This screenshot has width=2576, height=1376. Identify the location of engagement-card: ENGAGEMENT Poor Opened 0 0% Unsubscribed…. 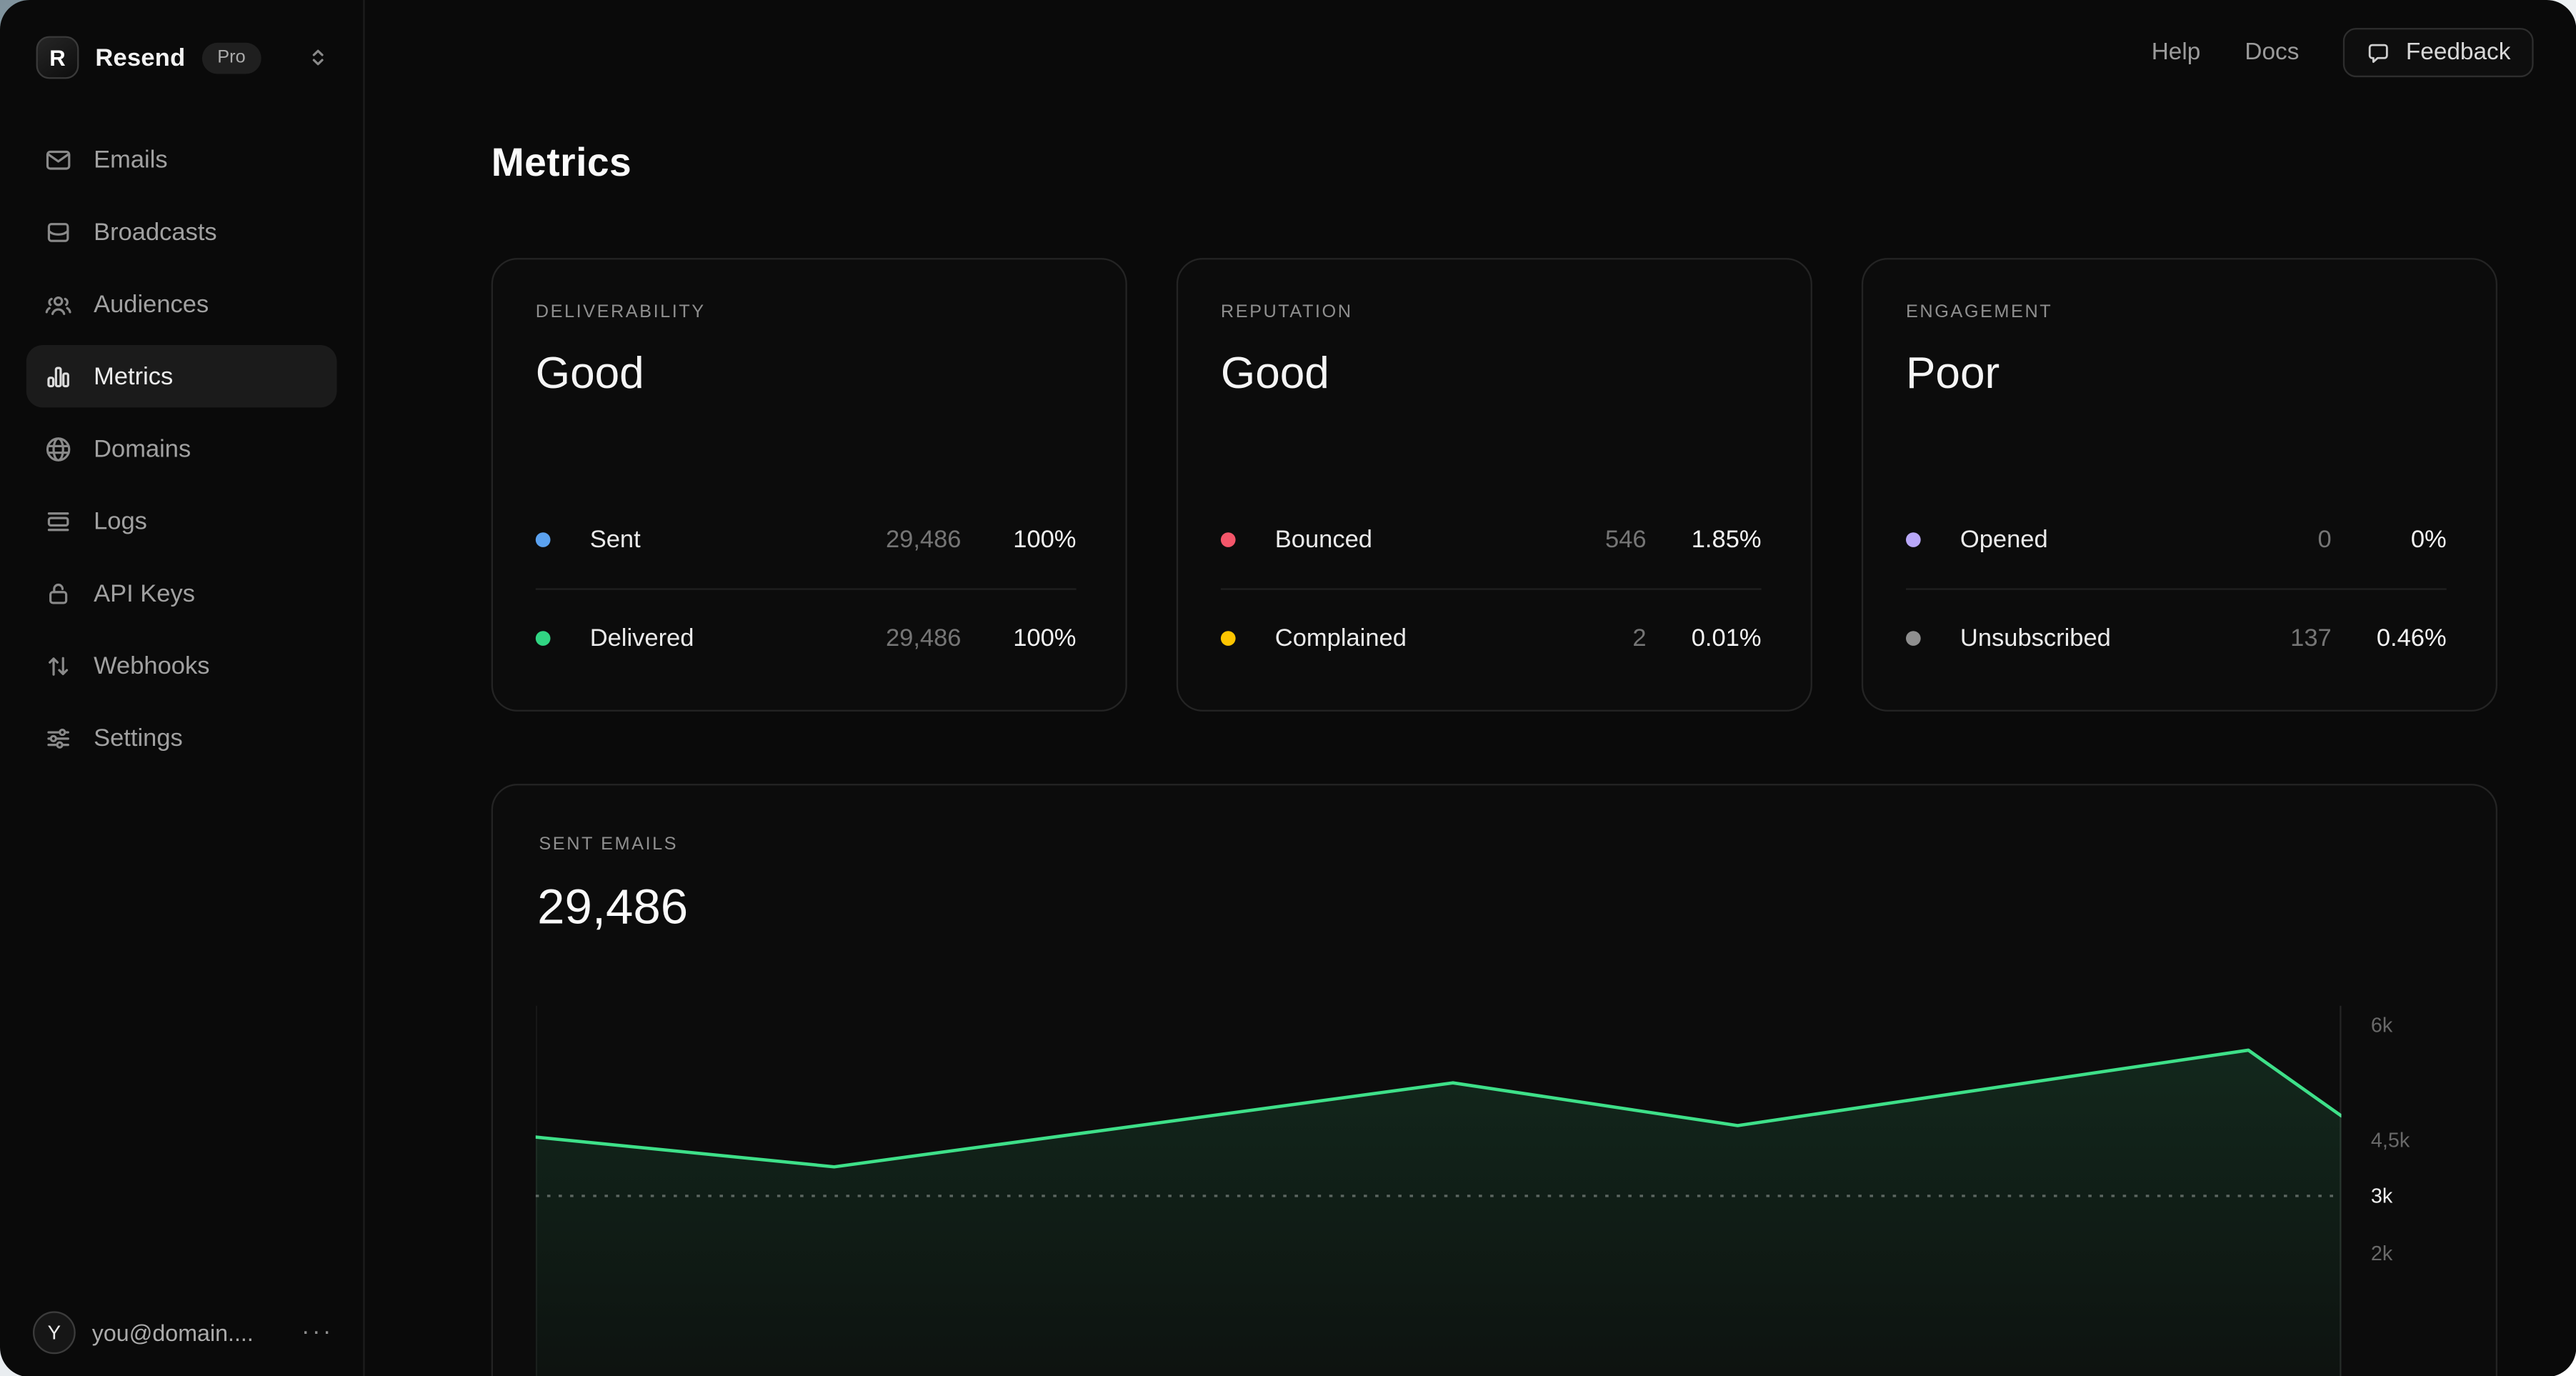
(2179, 485).